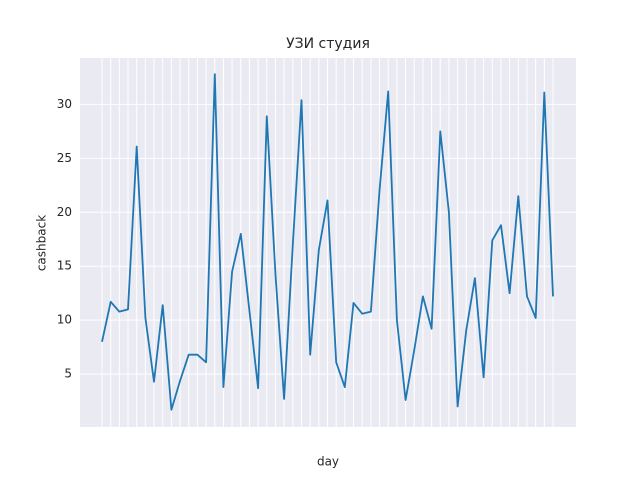  What do you see at coordinates (64, 212) in the screenshot?
I see `y-tick-label: 20` at bounding box center [64, 212].